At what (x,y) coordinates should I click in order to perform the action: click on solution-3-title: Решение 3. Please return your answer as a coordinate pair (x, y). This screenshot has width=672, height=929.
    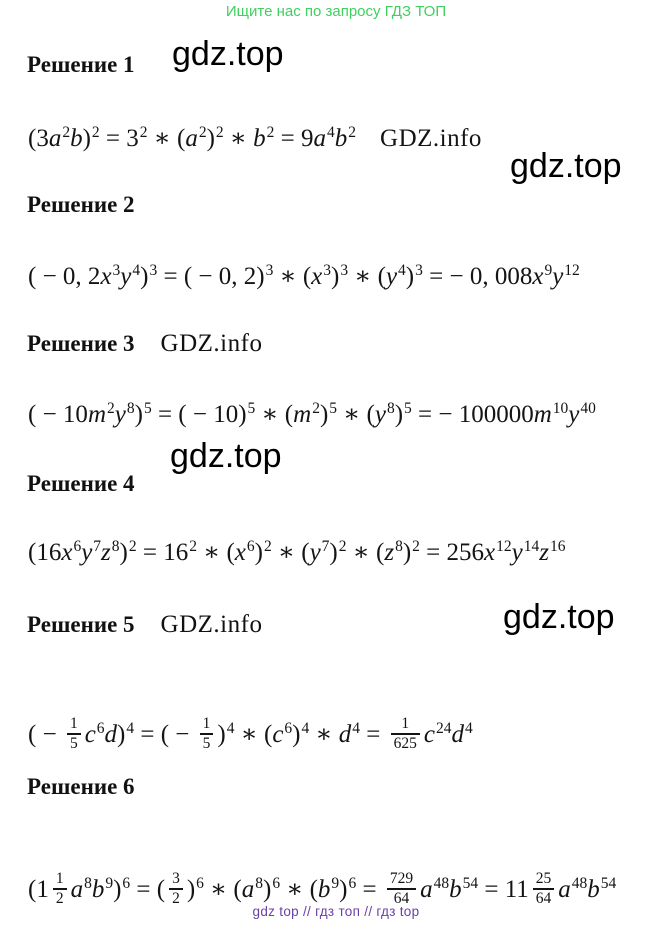
    Looking at the image, I should click on (81, 343).